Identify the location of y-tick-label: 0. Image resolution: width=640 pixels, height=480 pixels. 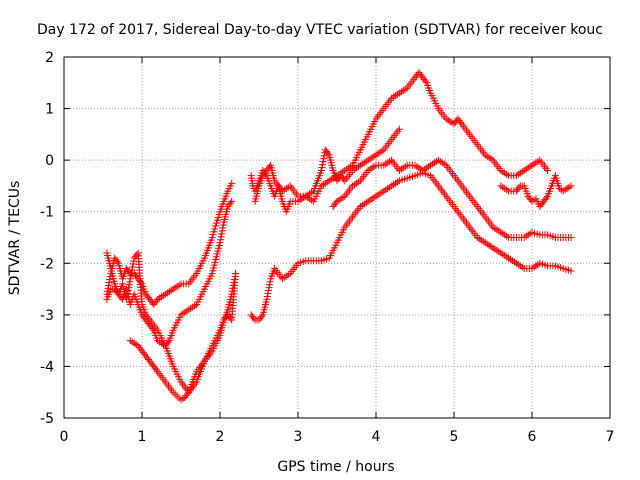
(49, 161).